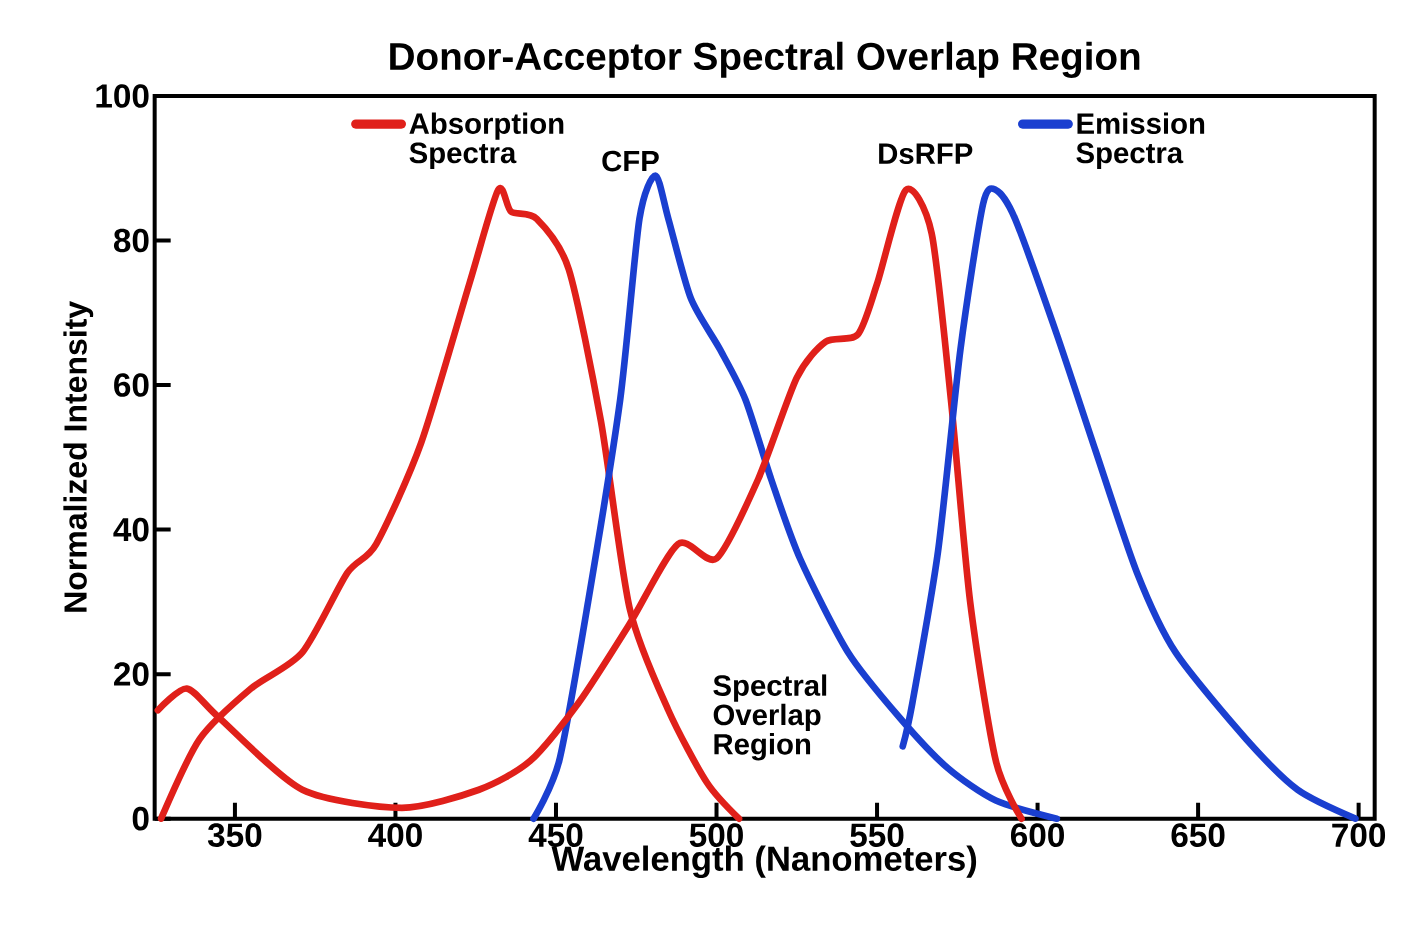 The height and width of the screenshot is (937, 1420). What do you see at coordinates (140, 818) in the screenshot?
I see `y-tick-label: 0` at bounding box center [140, 818].